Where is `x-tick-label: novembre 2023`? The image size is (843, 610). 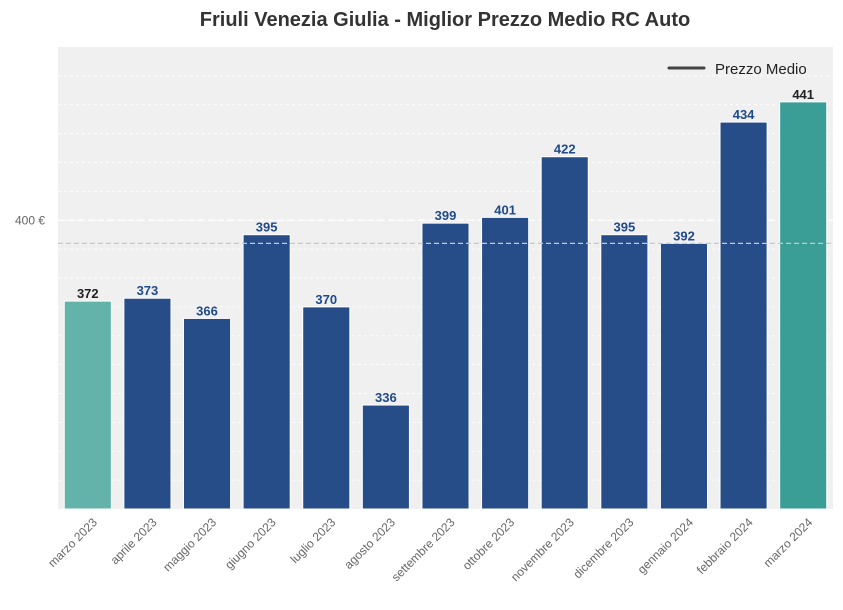 x-tick-label: novembre 2023 is located at coordinates (542, 549).